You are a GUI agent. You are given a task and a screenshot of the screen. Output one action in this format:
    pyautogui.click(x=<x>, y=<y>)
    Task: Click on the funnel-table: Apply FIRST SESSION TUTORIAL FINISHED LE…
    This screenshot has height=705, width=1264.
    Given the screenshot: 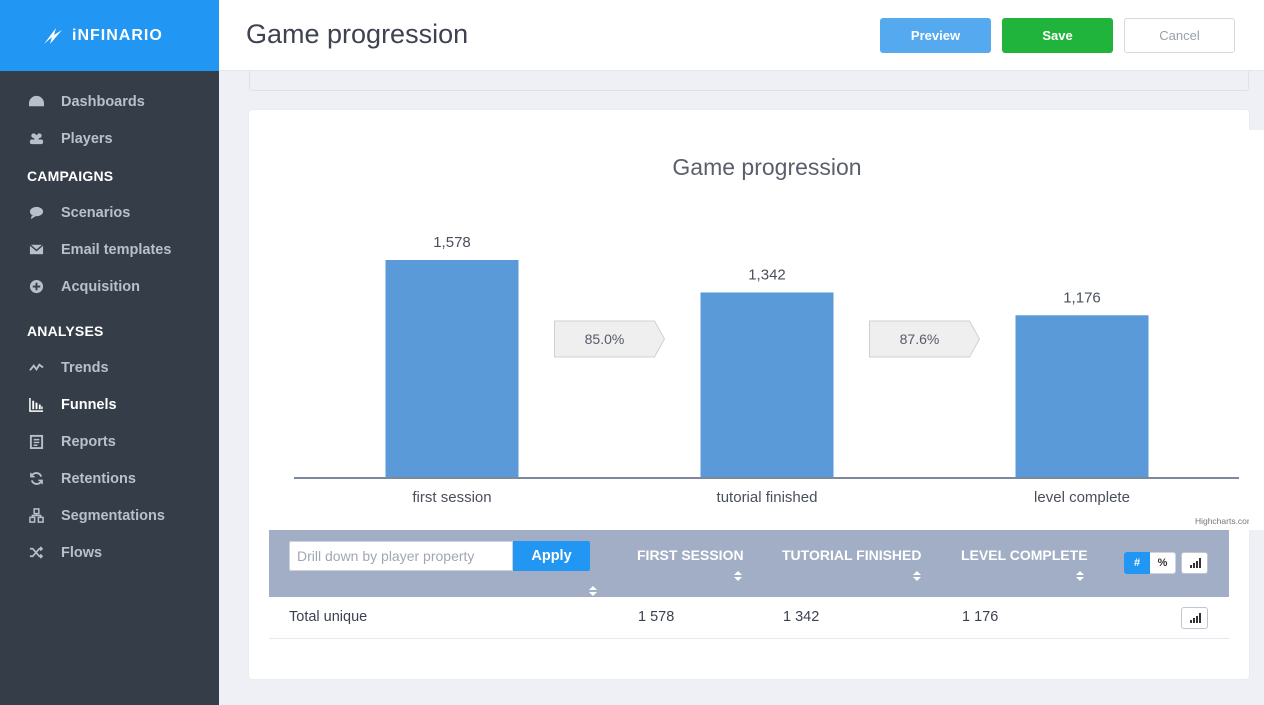 What is the action you would take?
    pyautogui.click(x=749, y=584)
    